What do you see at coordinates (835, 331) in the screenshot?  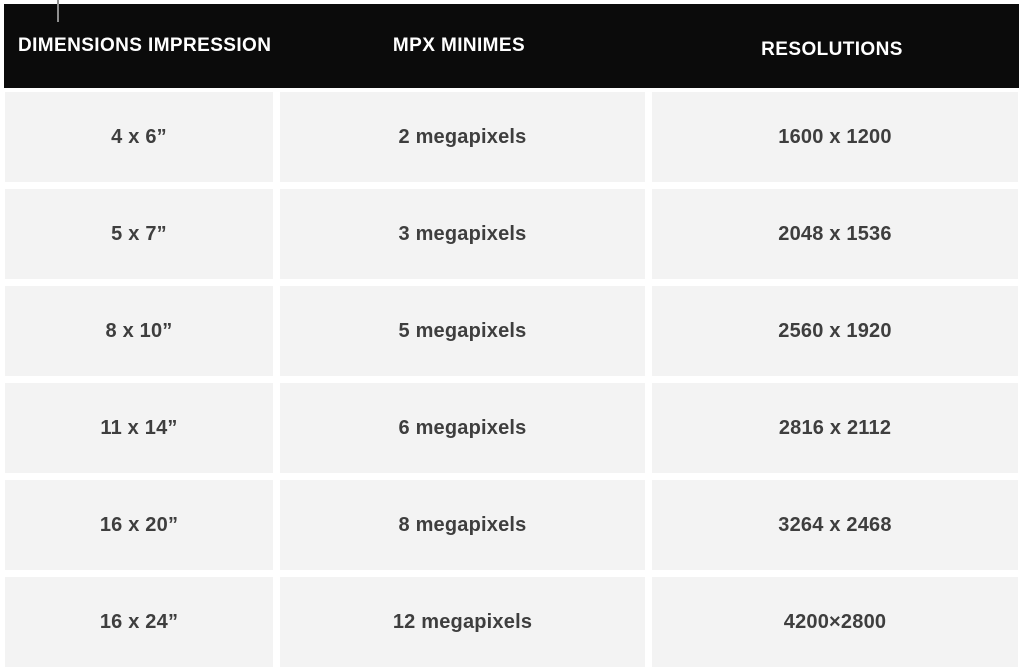 I see `cell-resolution: 2560 x 1920` at bounding box center [835, 331].